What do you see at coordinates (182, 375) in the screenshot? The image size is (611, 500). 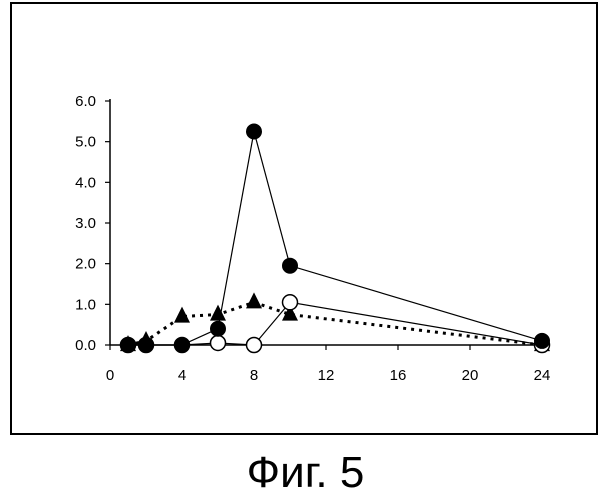 I see `x-tick-label: 4` at bounding box center [182, 375].